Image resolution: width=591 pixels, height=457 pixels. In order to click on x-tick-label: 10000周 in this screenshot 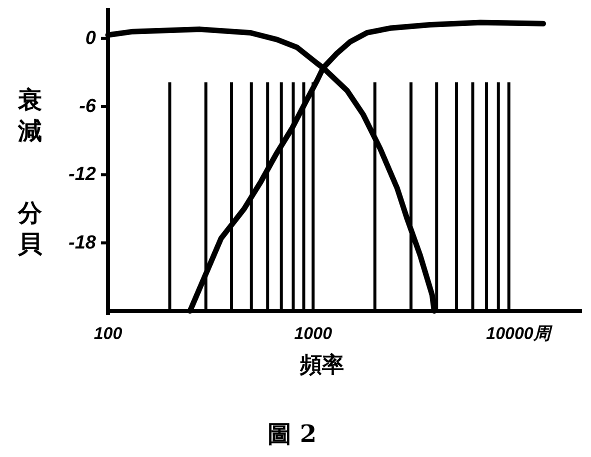, I will do `click(518, 333)`.